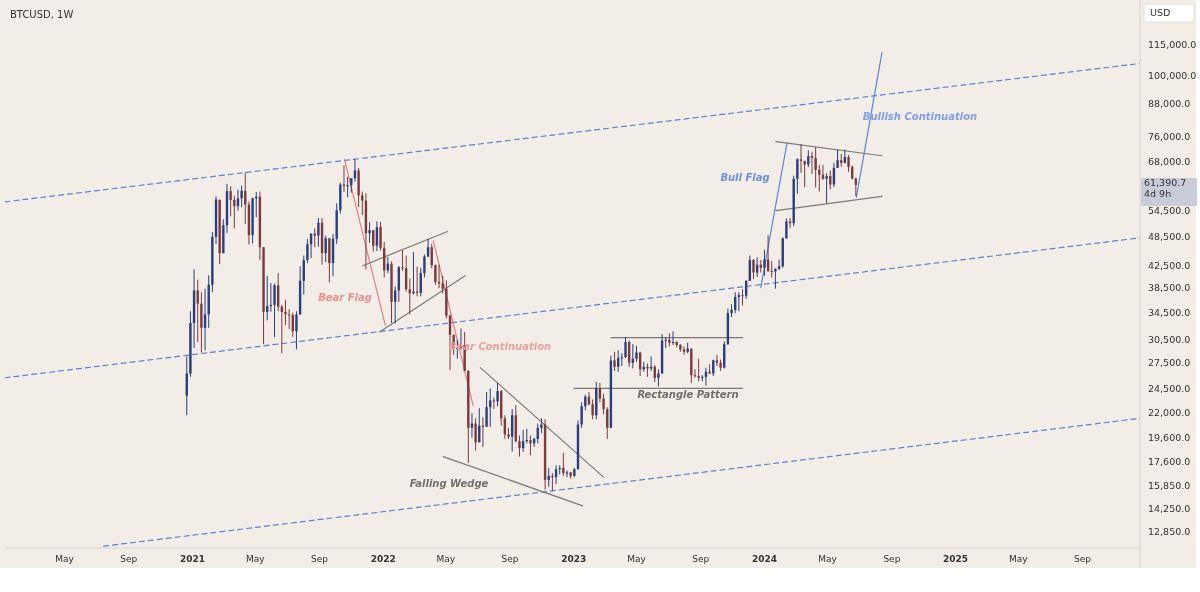  Describe the element at coordinates (383, 558) in the screenshot. I see `x-tick-label: 2022` at that location.